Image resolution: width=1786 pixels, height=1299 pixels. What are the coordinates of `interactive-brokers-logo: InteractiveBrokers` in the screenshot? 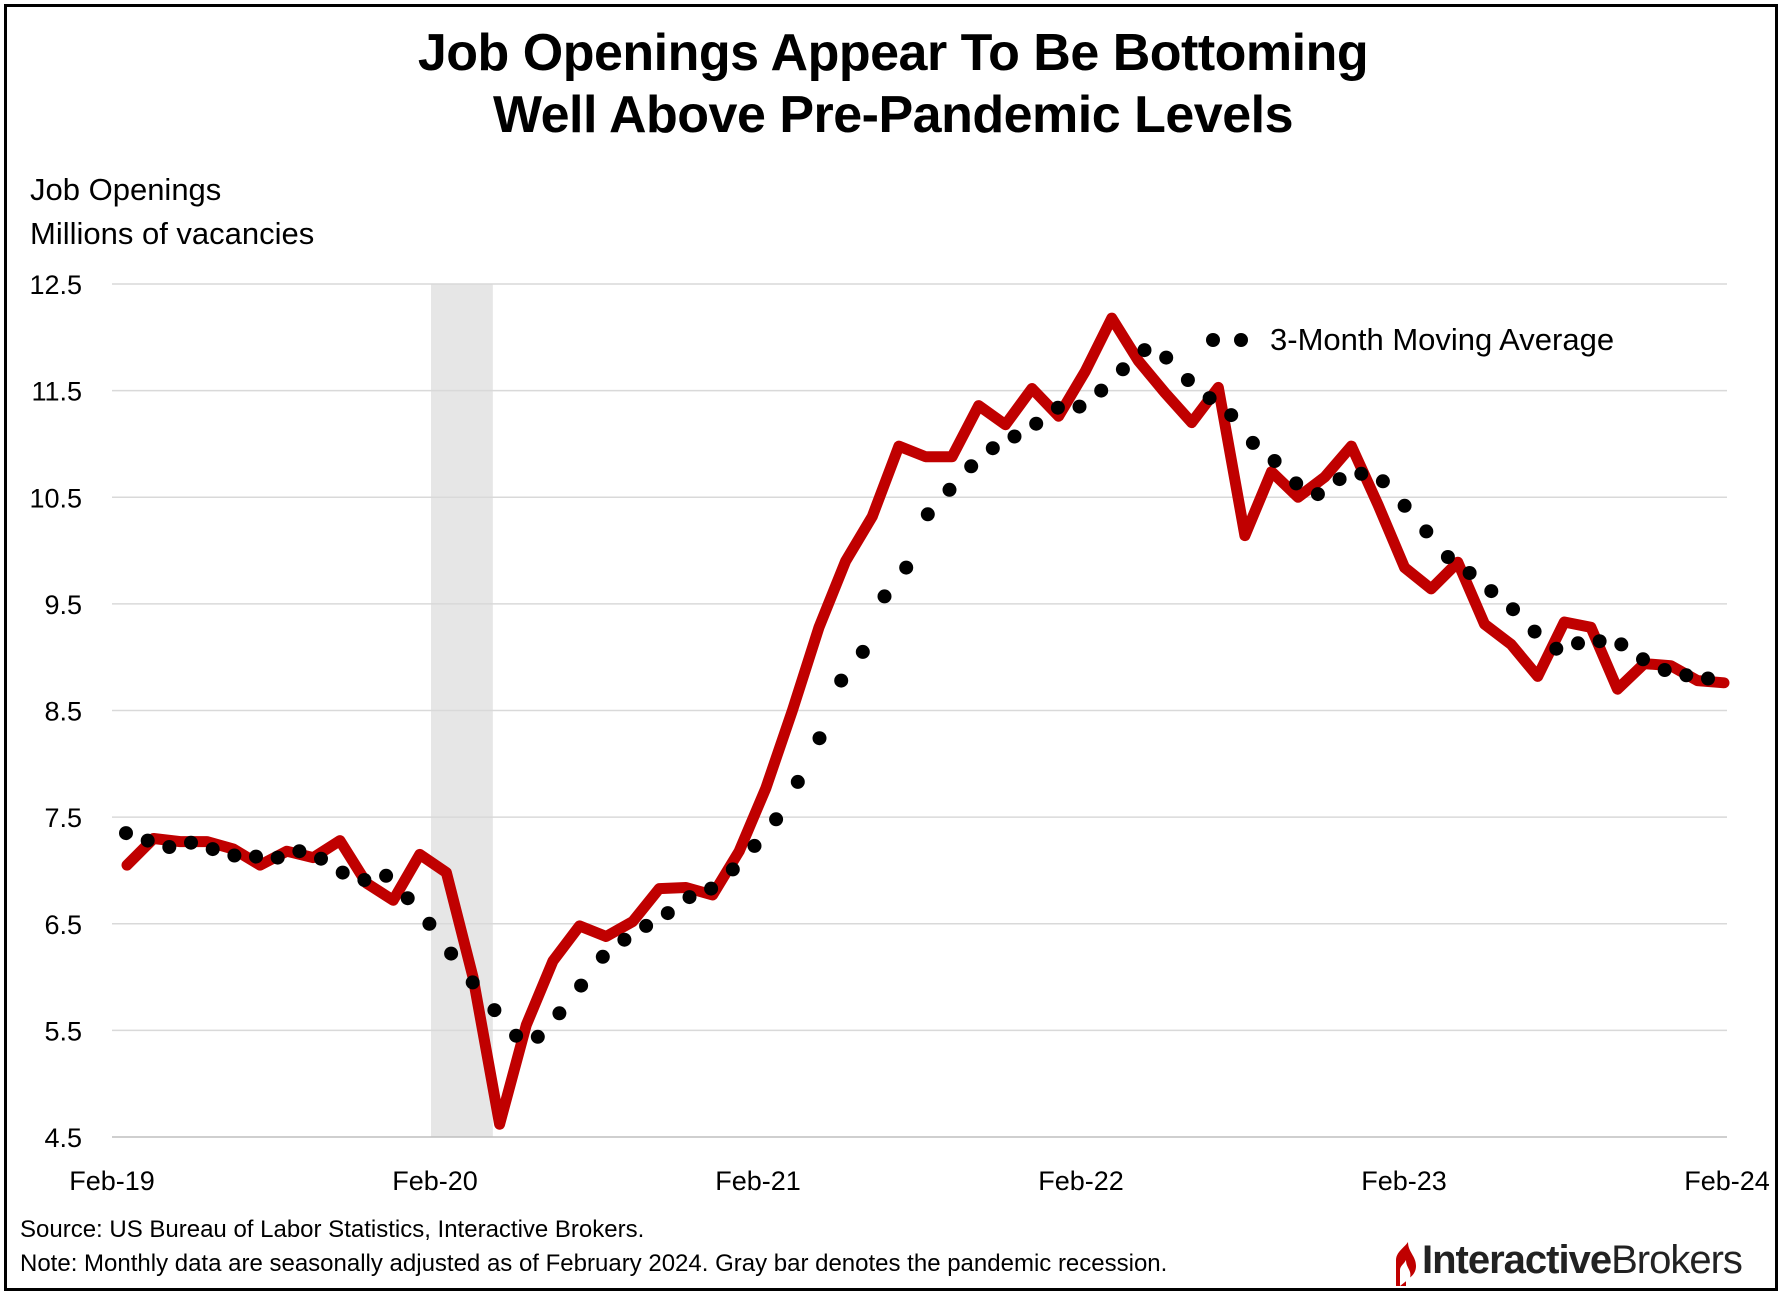 It's located at (1581, 1264).